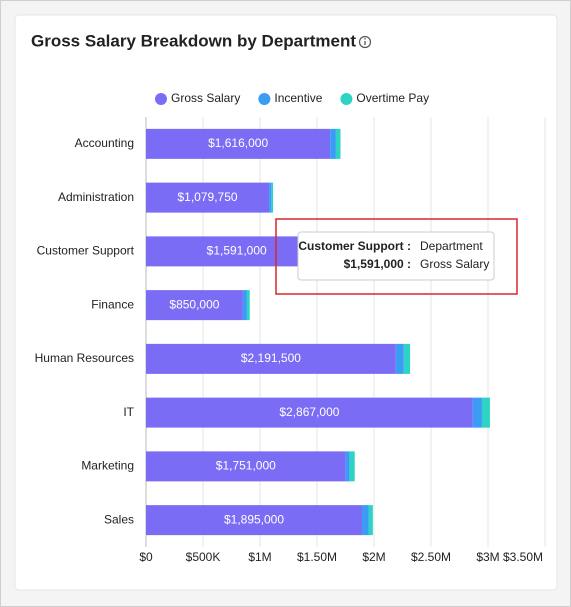  What do you see at coordinates (454, 264) in the screenshot?
I see `tooltip-value: Gross Salary` at bounding box center [454, 264].